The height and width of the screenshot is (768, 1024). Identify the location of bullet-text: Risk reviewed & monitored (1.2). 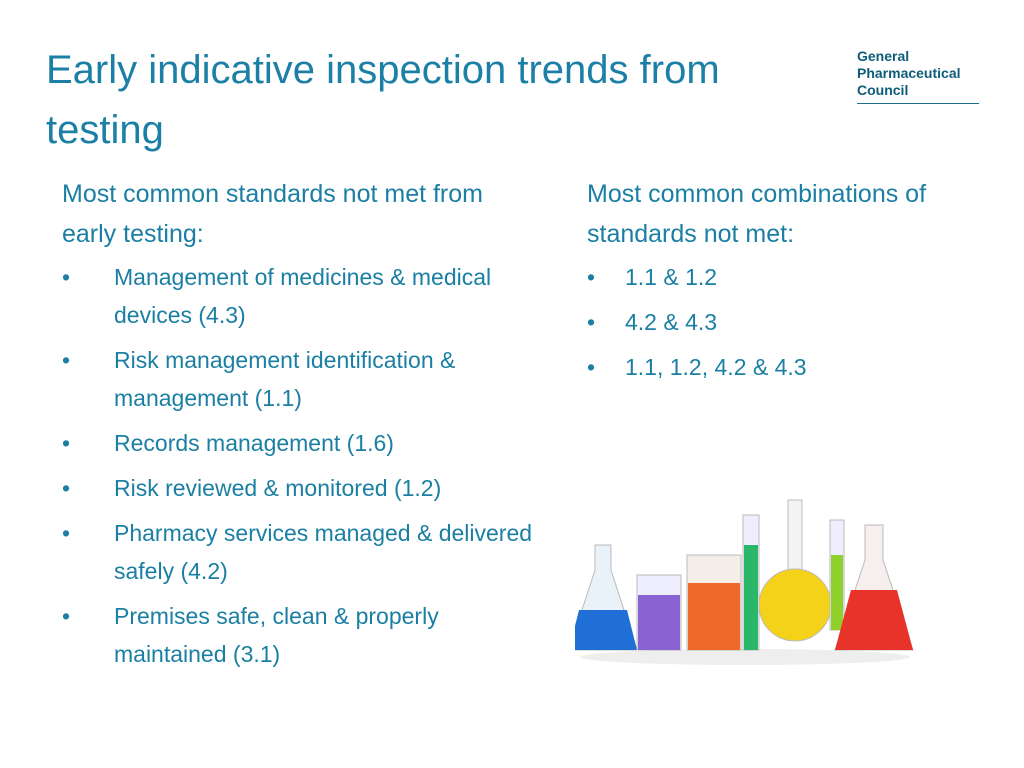
(278, 488).